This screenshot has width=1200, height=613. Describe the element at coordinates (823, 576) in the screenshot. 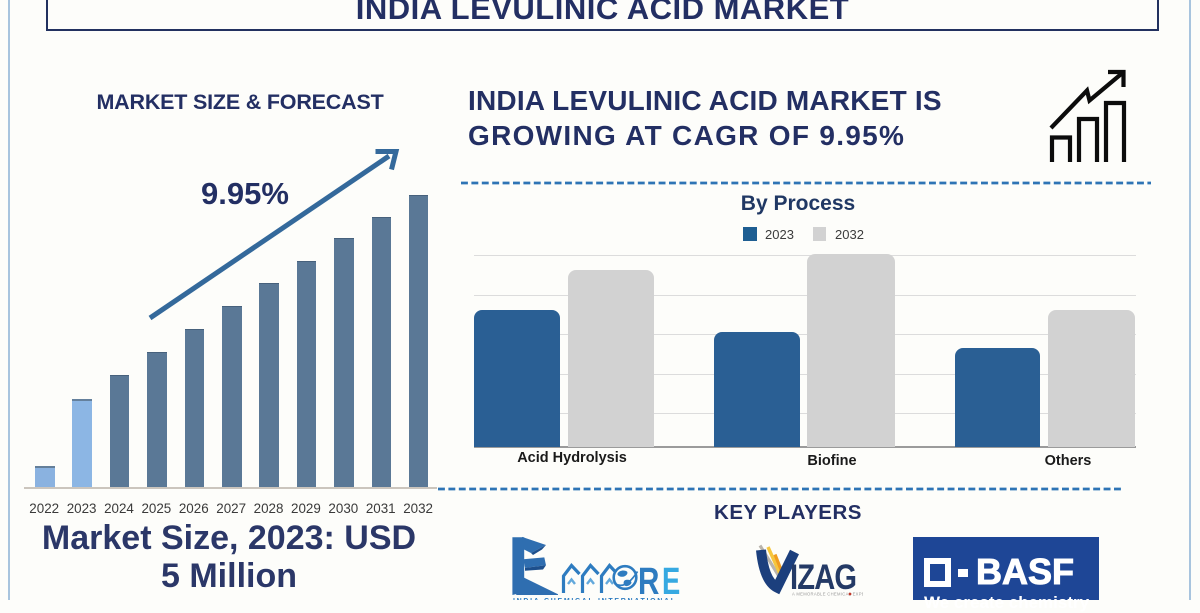

I see `svg-text: IZAG` at that location.